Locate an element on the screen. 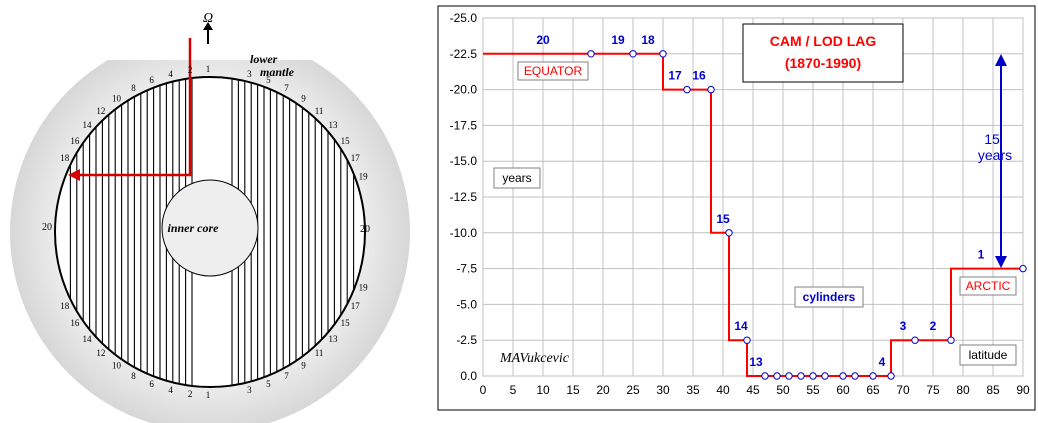  x-tick-label: 45 is located at coordinates (753, 390).